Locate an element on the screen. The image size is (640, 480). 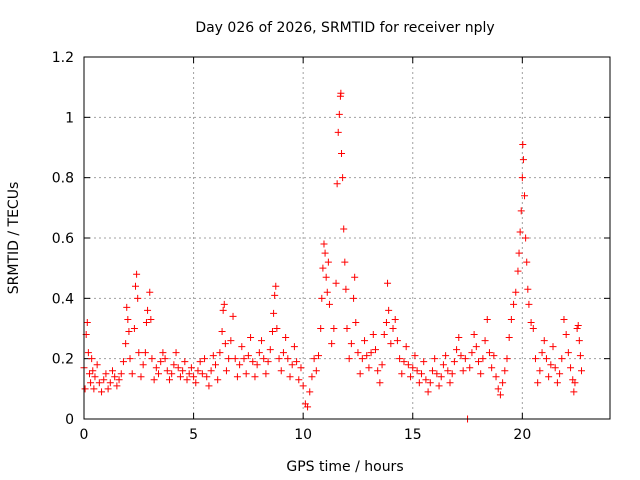
x-tick-label: 10 is located at coordinates (303, 435).